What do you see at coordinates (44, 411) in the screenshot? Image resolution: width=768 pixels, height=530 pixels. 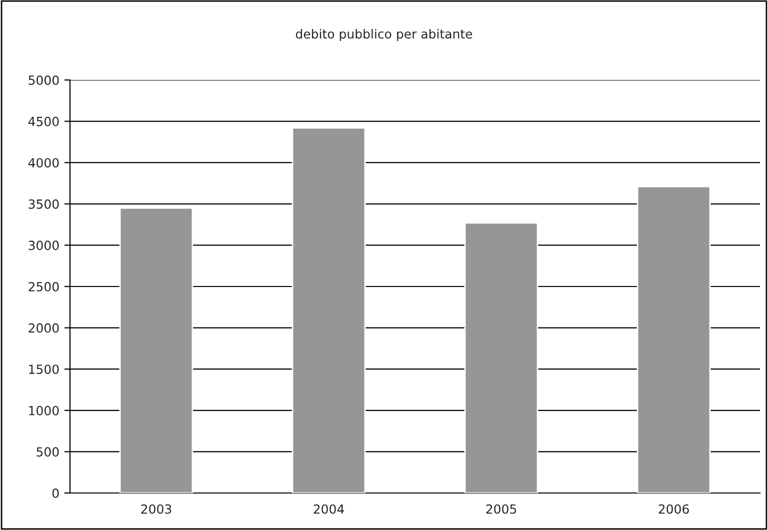 I see `y-tick-label: 1000` at bounding box center [44, 411].